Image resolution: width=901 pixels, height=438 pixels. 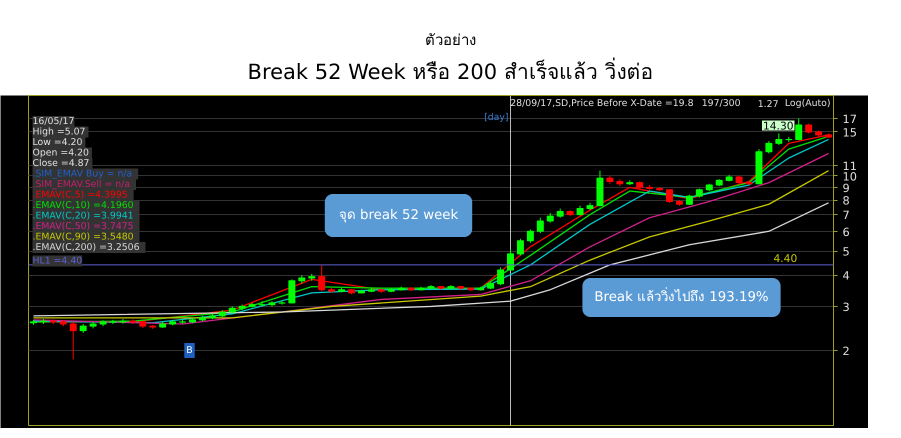 I want to click on y-tick-label: 3, so click(x=846, y=307).